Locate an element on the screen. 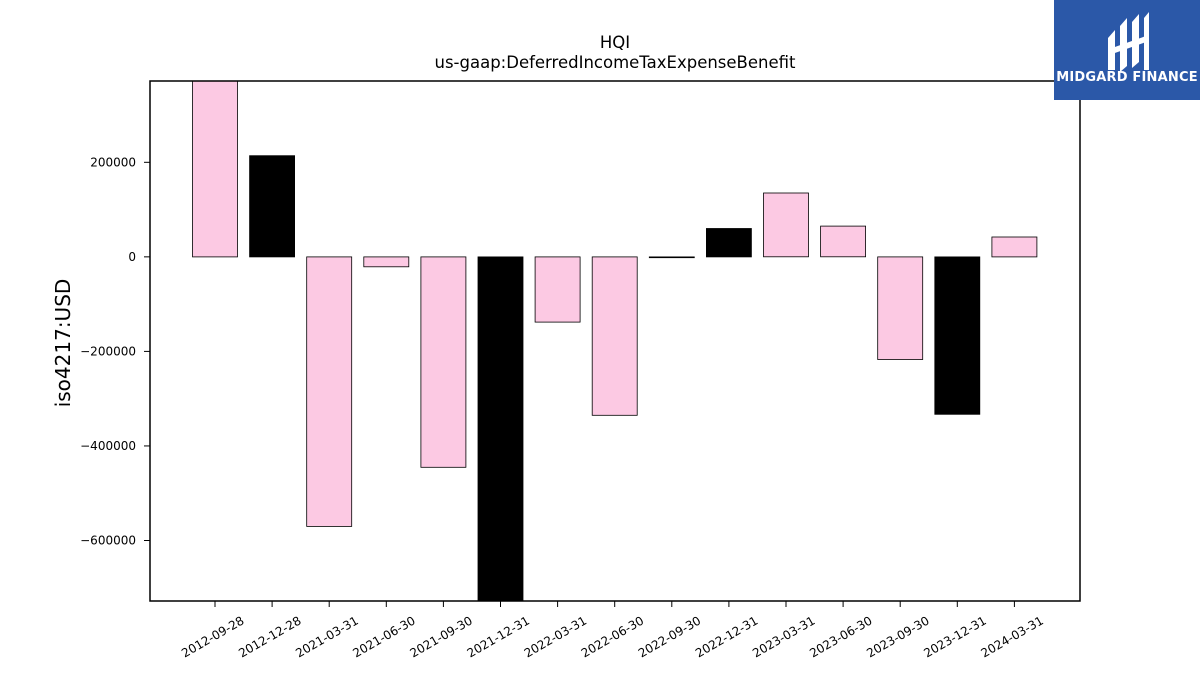 This screenshot has width=1200, height=675. x-tick-label: 2022-03-31 is located at coordinates (555, 636).